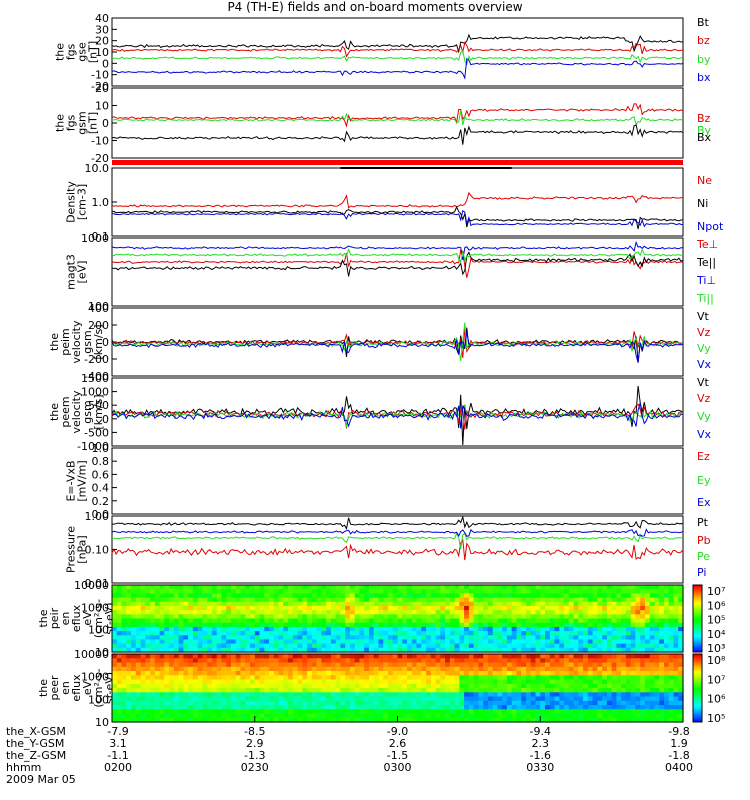  I want to click on y-tick-label: 0.8, so click(101, 461).